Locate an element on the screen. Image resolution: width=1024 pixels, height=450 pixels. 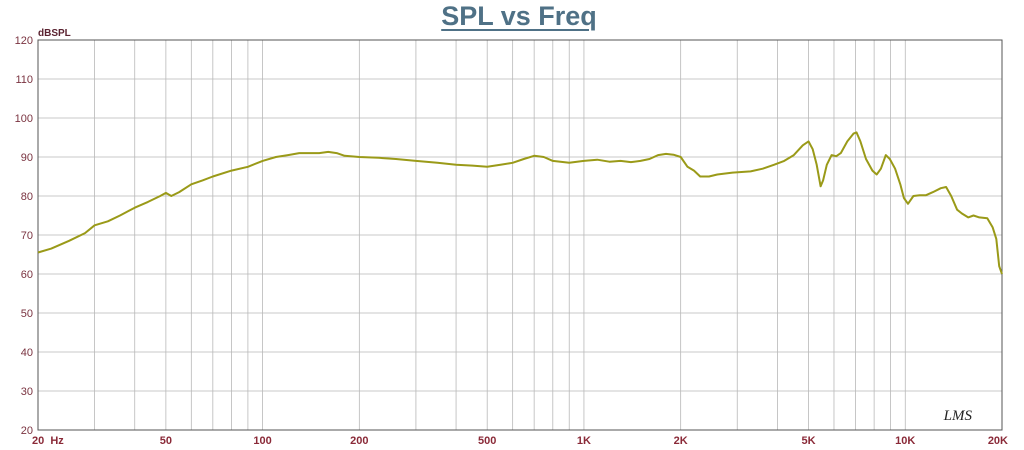
x-tick-label: 50 is located at coordinates (166, 441).